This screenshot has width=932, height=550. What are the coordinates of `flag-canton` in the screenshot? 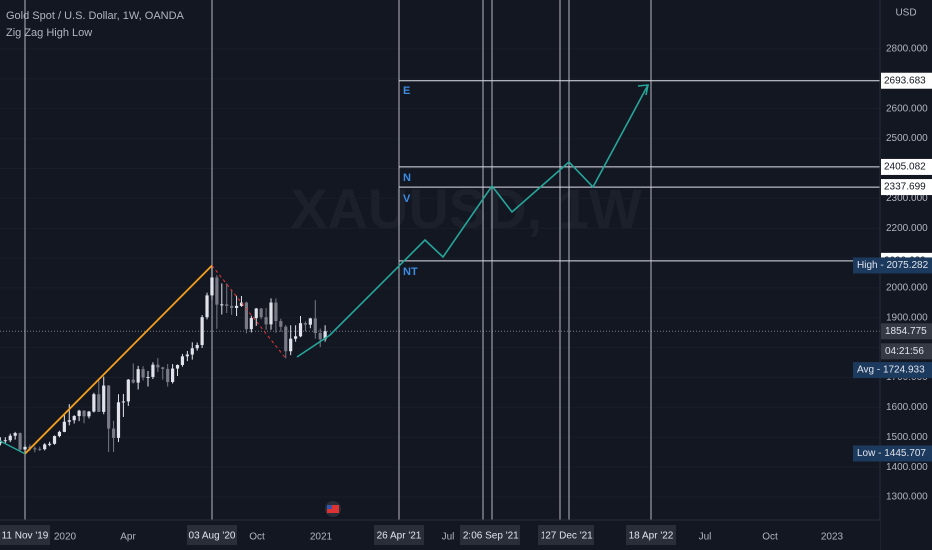 It's located at (329, 507).